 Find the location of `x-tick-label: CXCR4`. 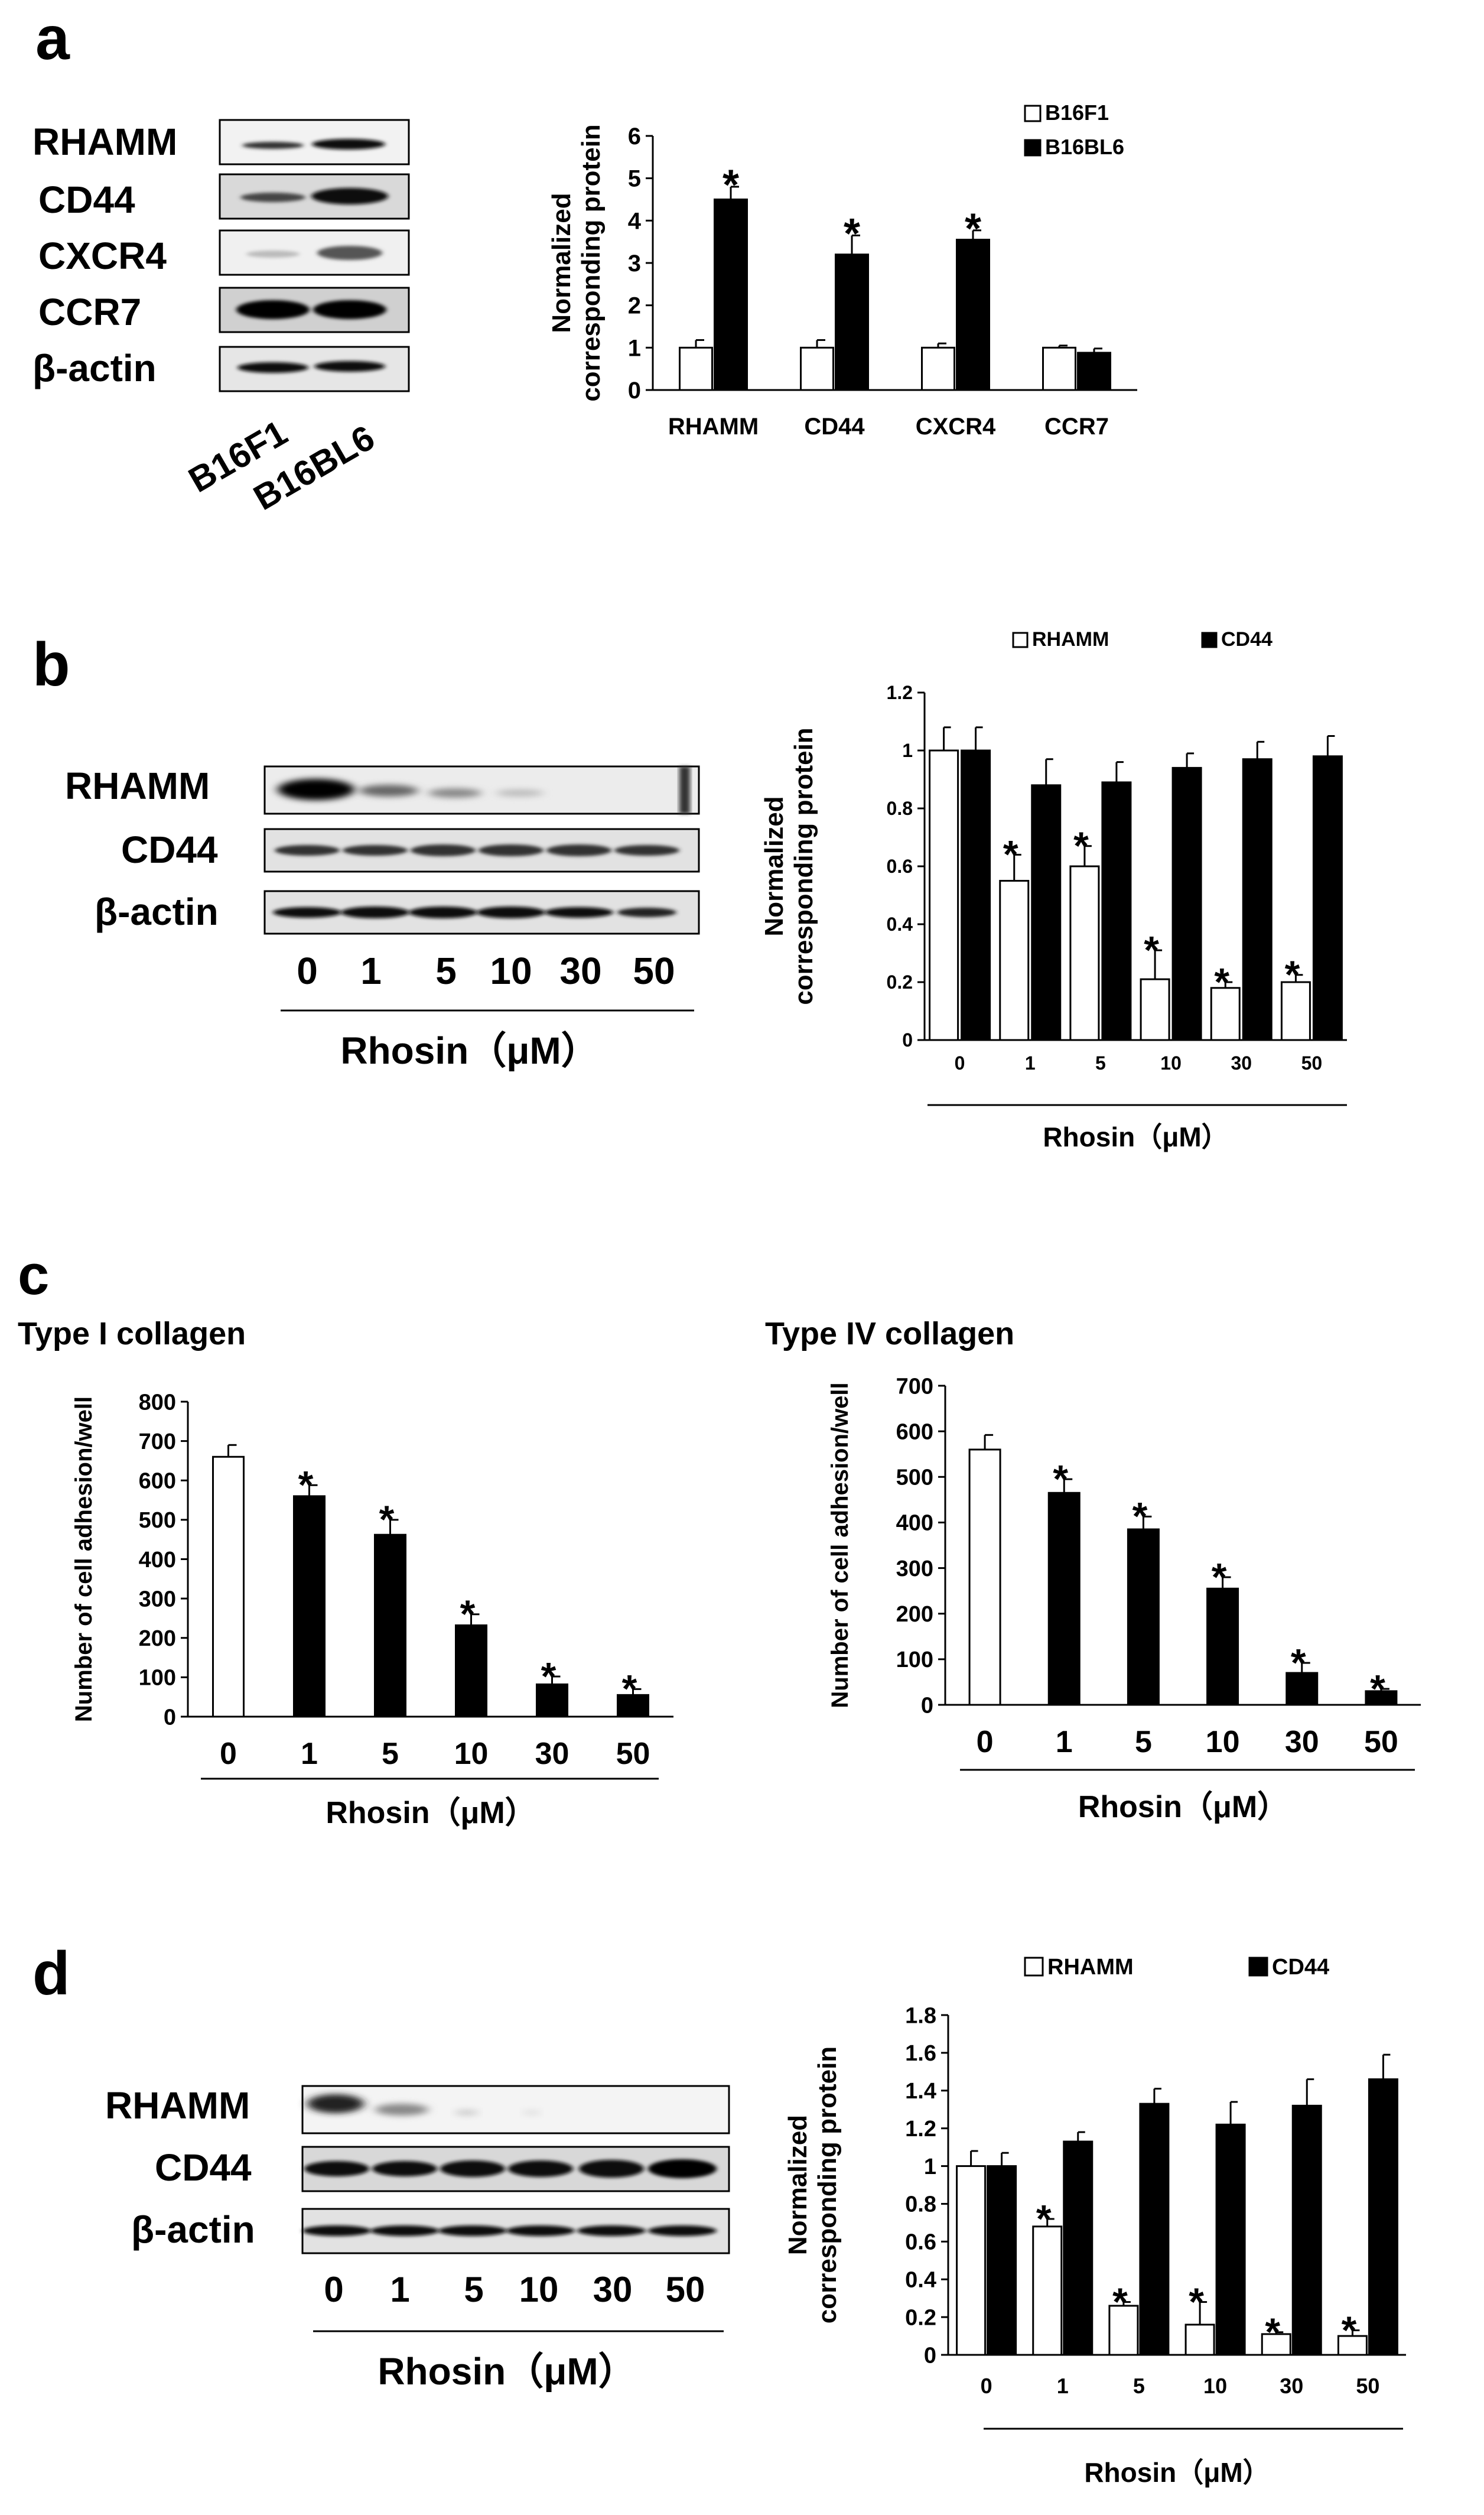

x-tick-label: CXCR4 is located at coordinates (956, 427).